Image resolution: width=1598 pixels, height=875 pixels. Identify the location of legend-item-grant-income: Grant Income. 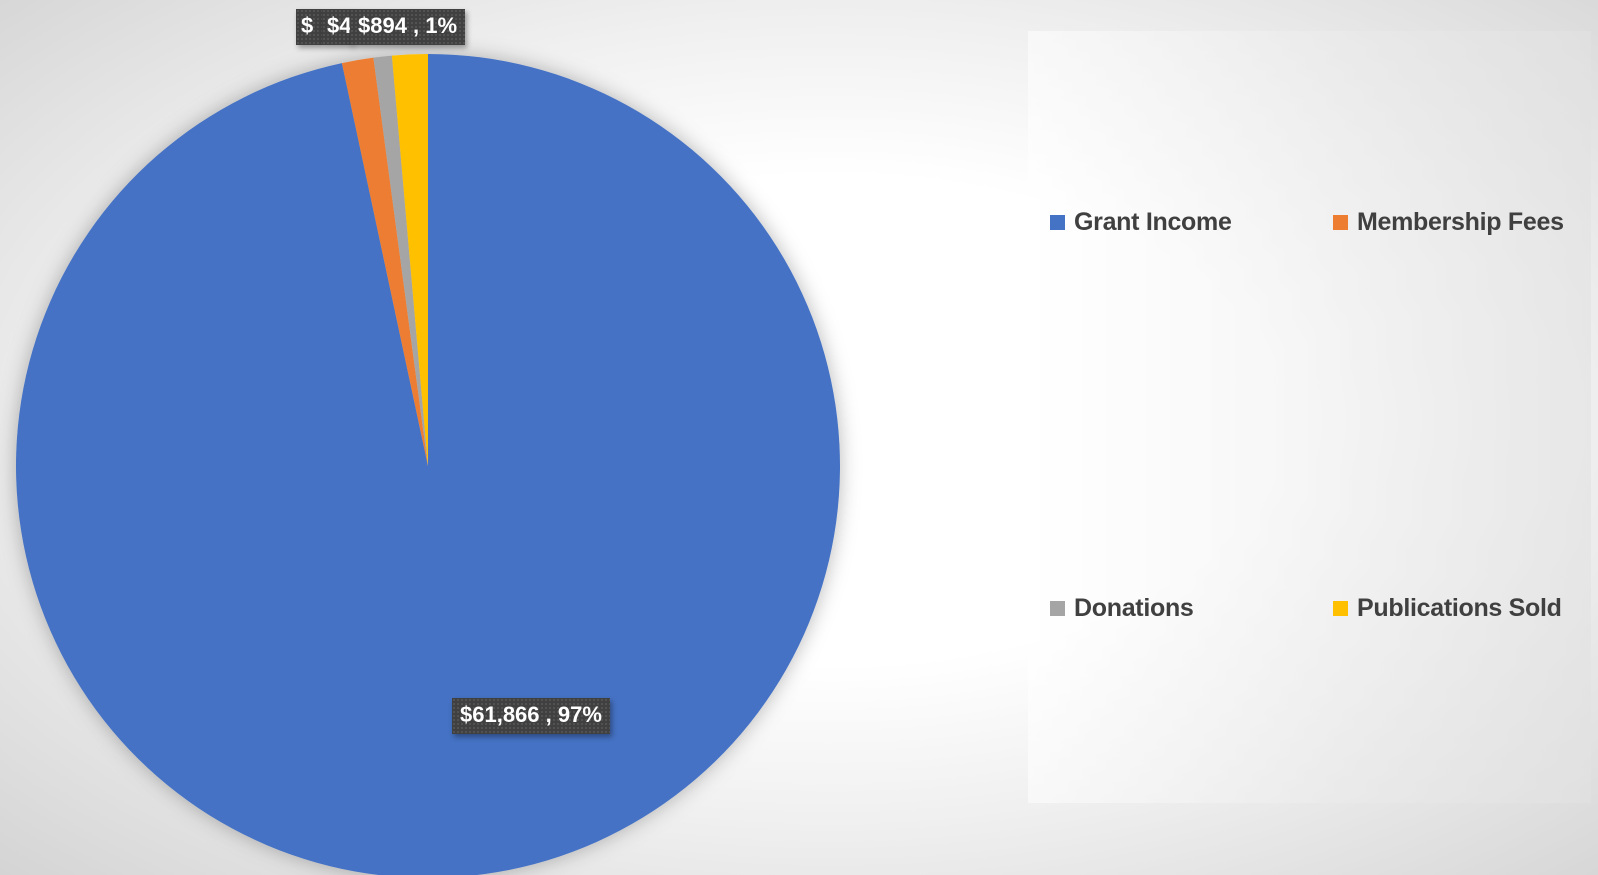
(1141, 222).